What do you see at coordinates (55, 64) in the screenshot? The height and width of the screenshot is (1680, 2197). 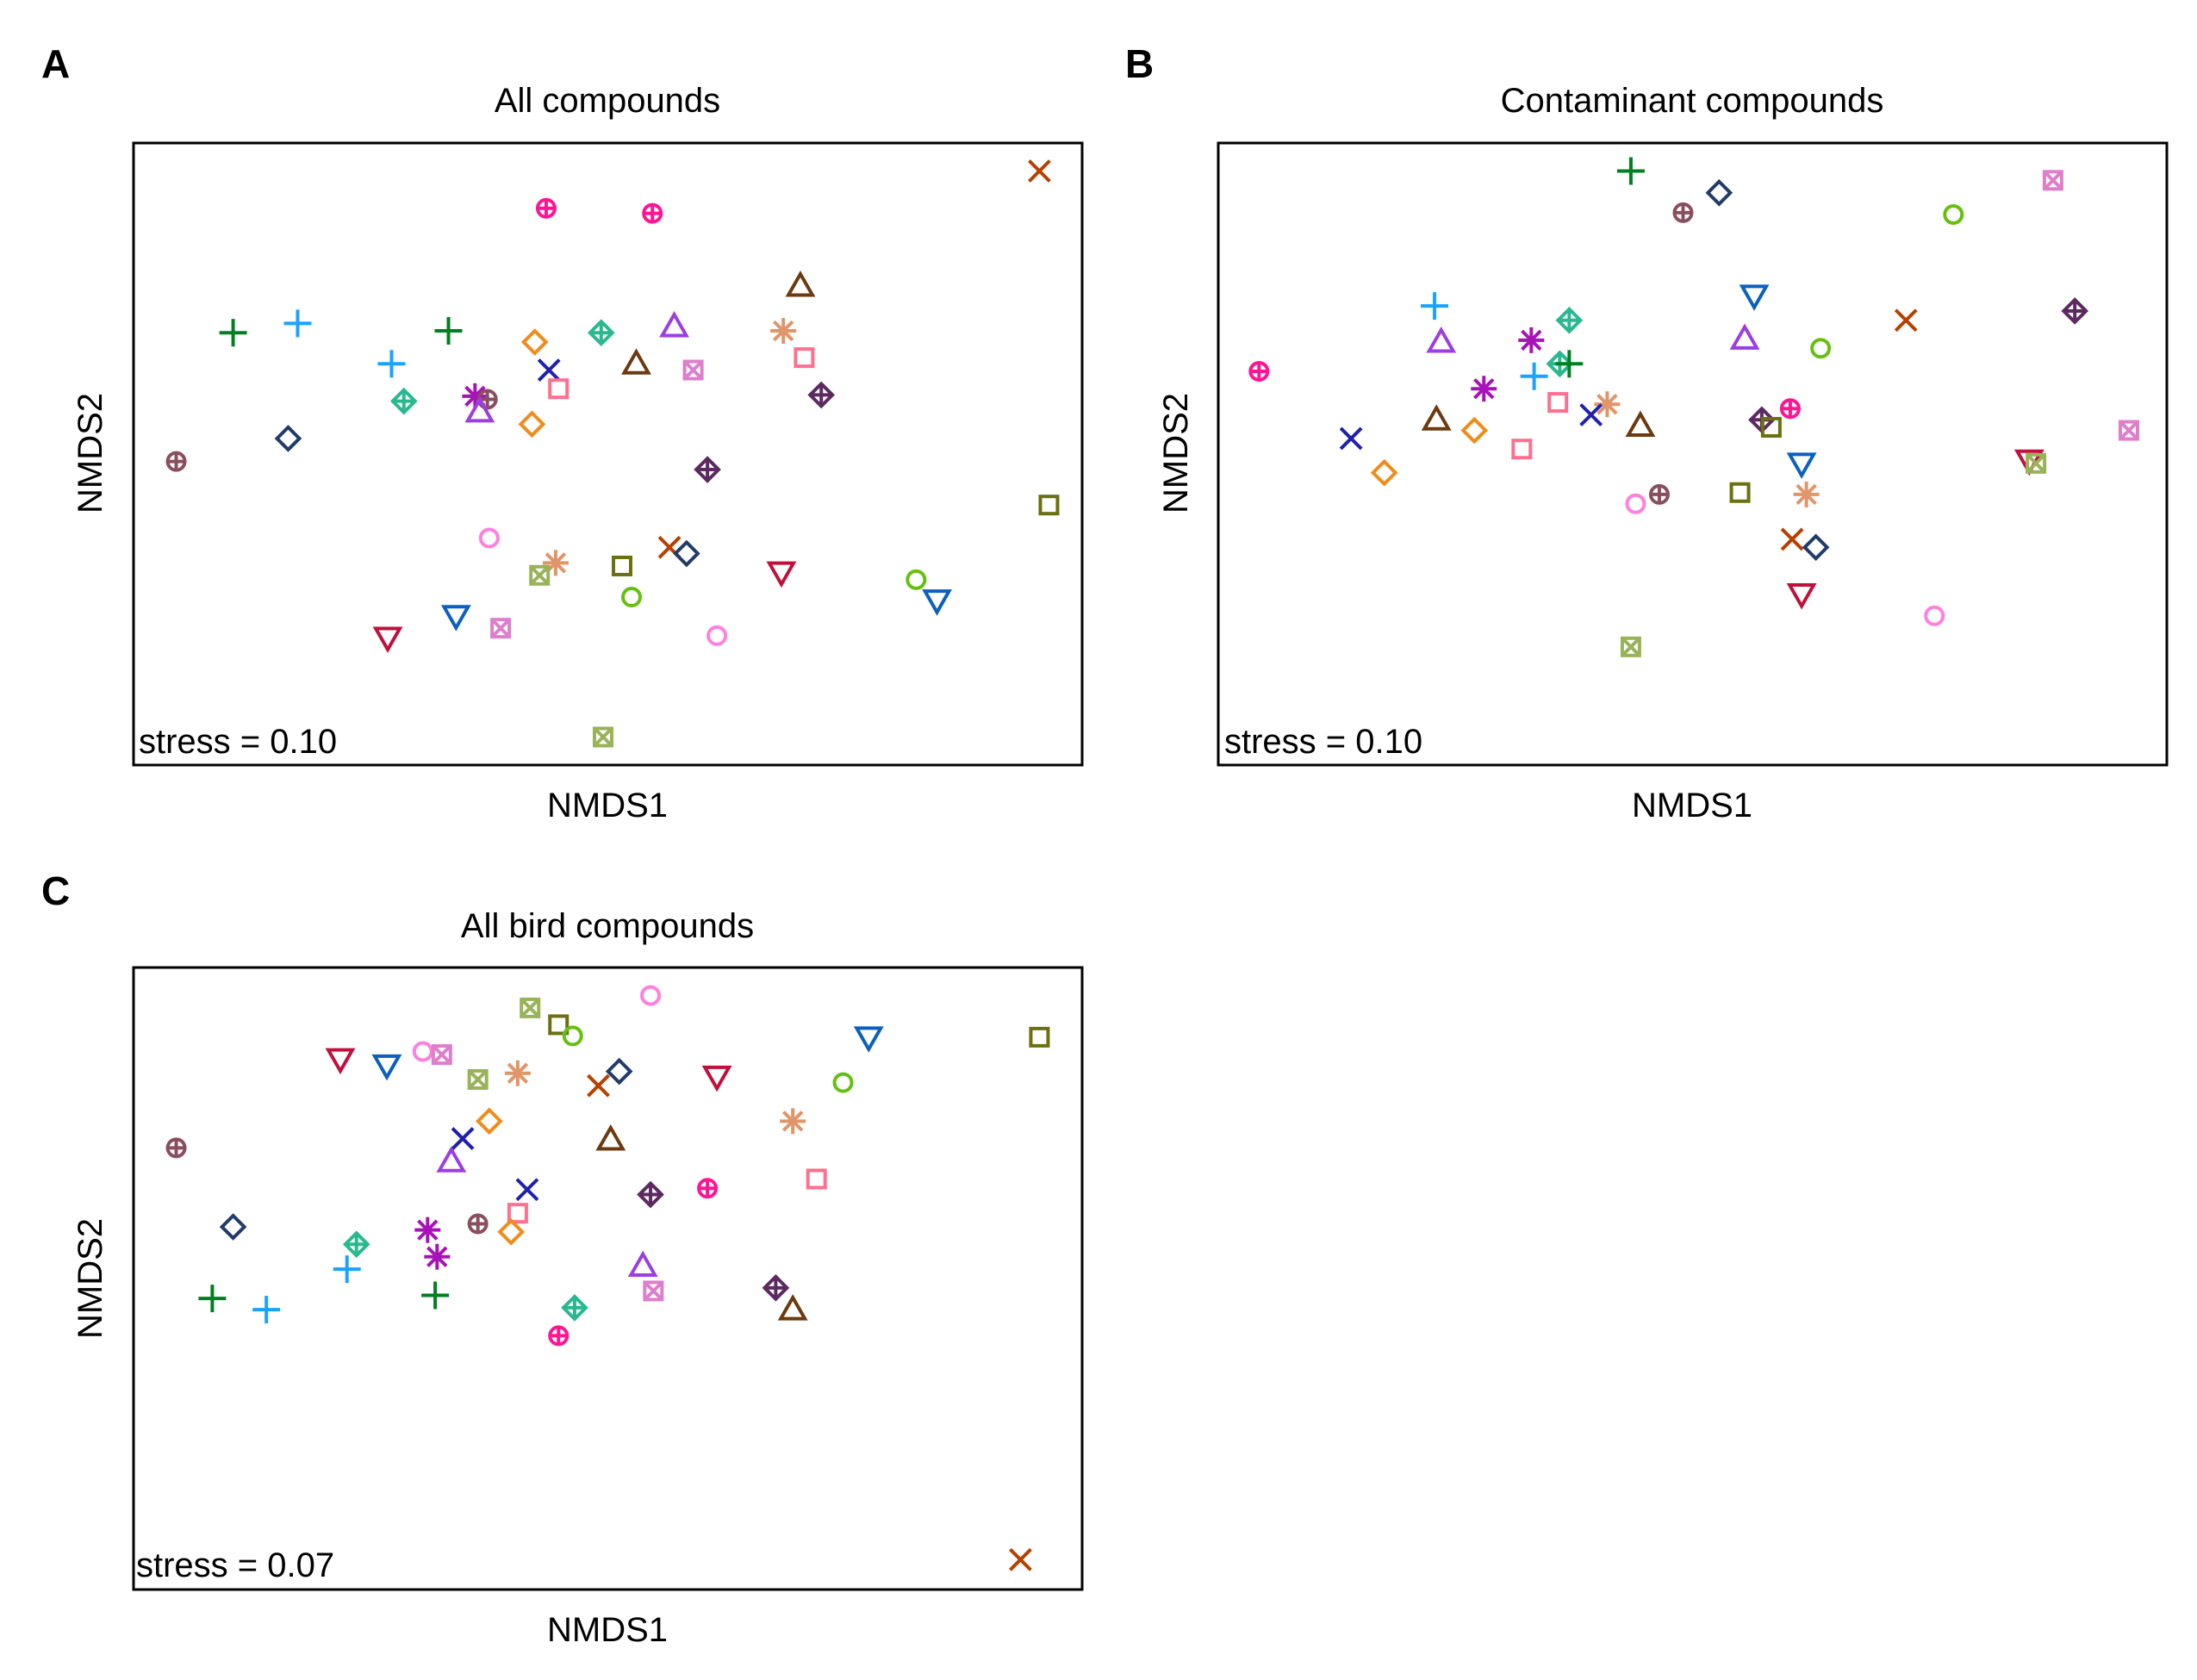 I see `panel-letter-a: A` at bounding box center [55, 64].